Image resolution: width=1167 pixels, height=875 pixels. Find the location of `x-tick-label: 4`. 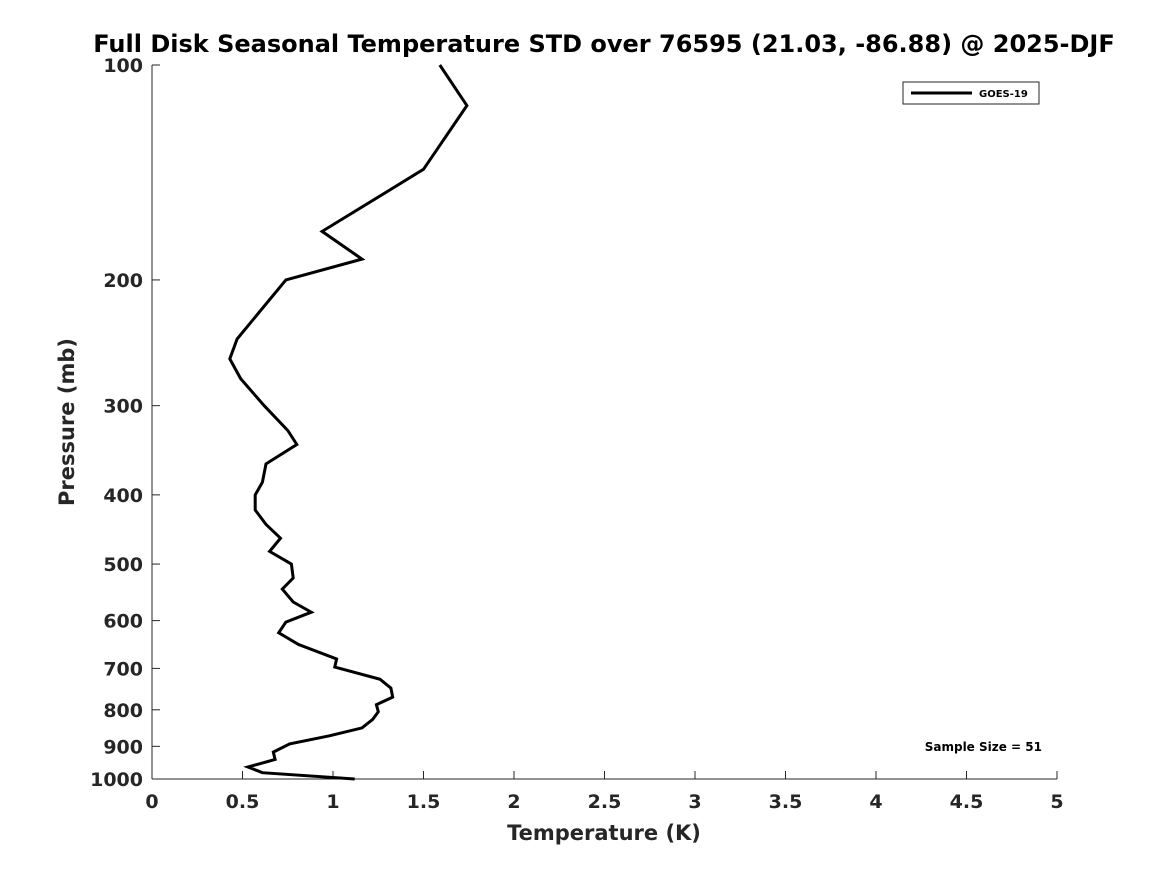

x-tick-label: 4 is located at coordinates (875, 802).